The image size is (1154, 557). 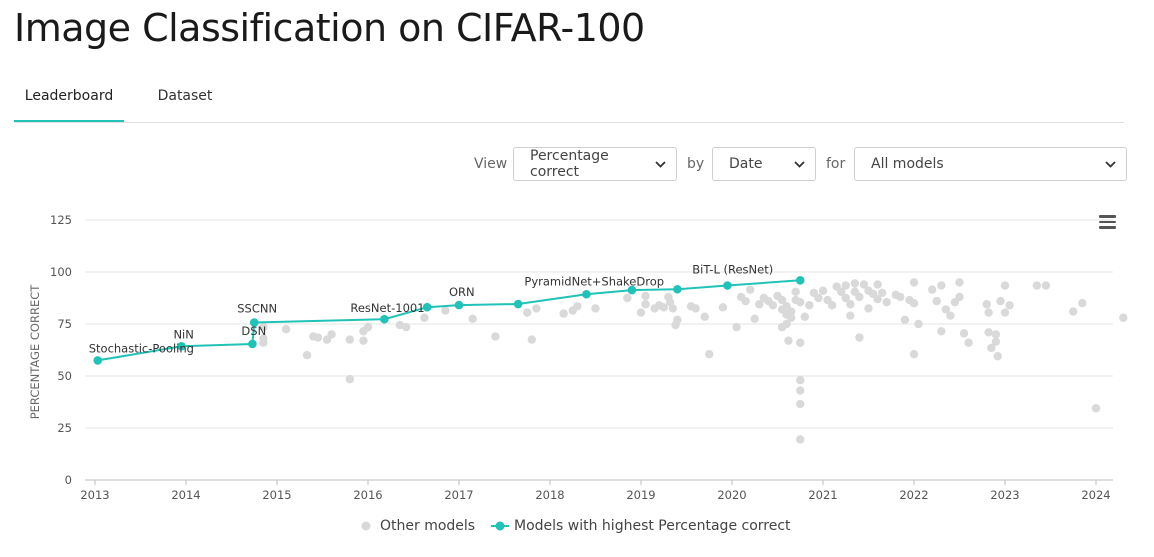 I want to click on tab-dataset: Dataset, so click(x=185, y=96).